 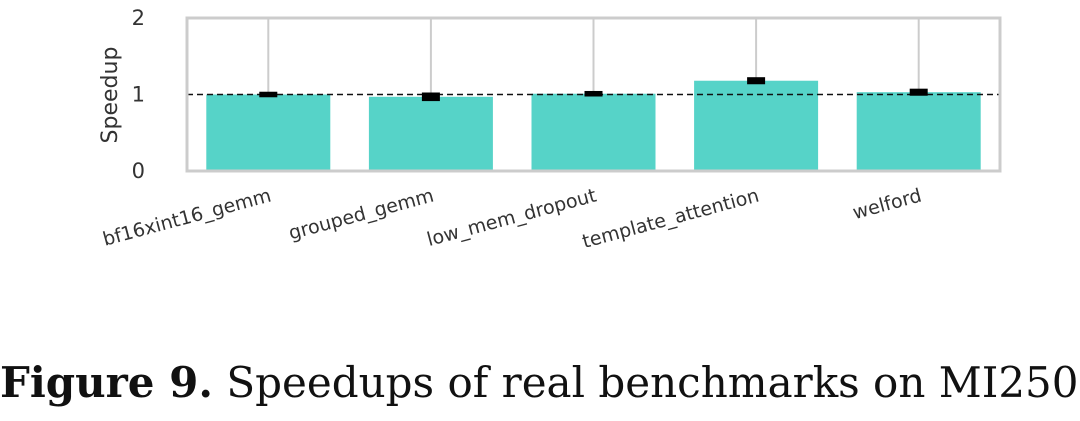 I want to click on caption-text: Speedups of real benchmarks on MI250., so click(x=646, y=382).